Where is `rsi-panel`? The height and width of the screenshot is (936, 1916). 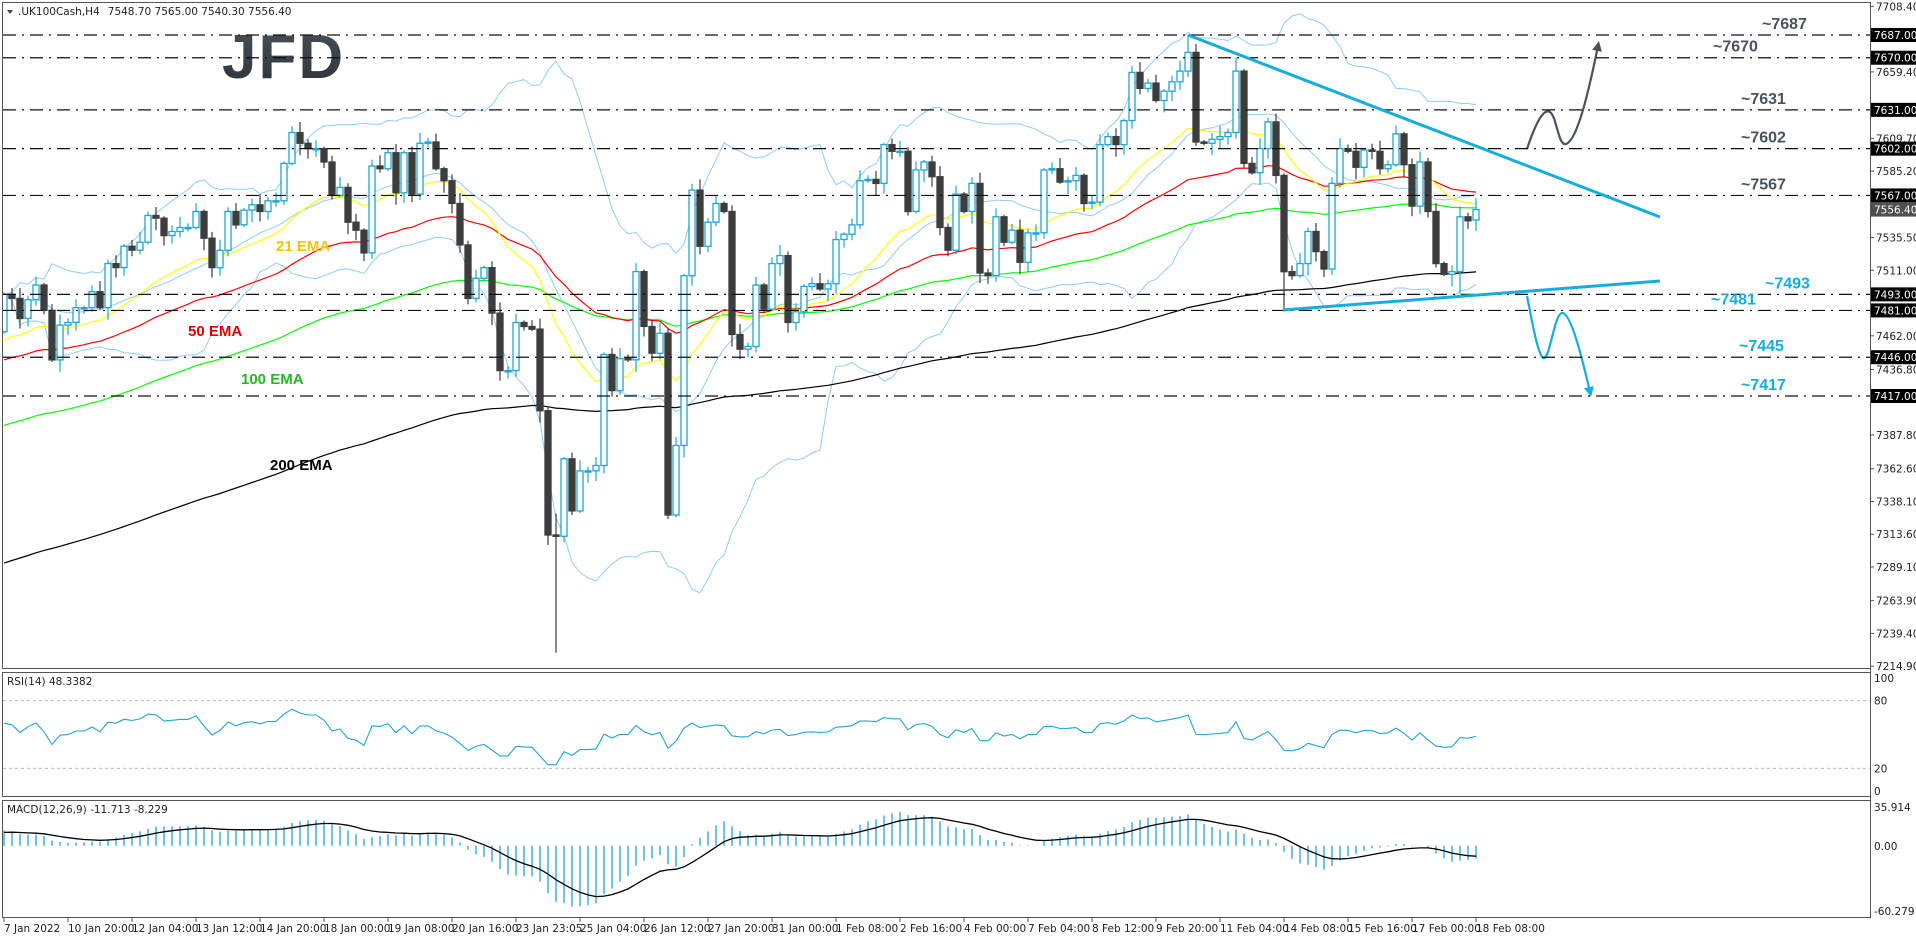
rsi-panel is located at coordinates (936, 734).